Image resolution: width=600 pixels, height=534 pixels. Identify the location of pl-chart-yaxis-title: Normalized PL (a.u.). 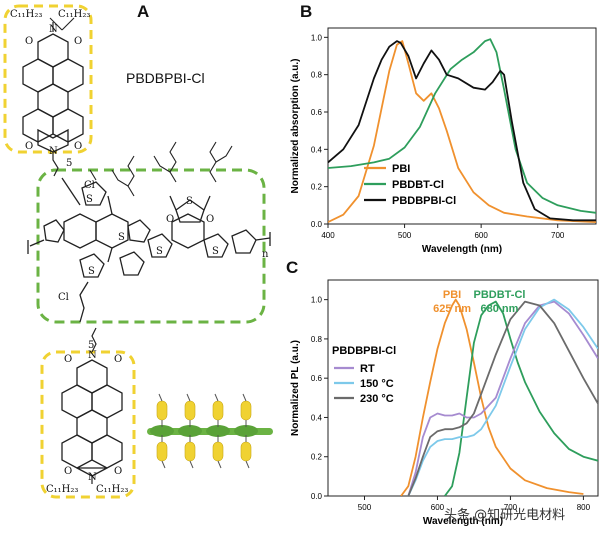
(295, 388).